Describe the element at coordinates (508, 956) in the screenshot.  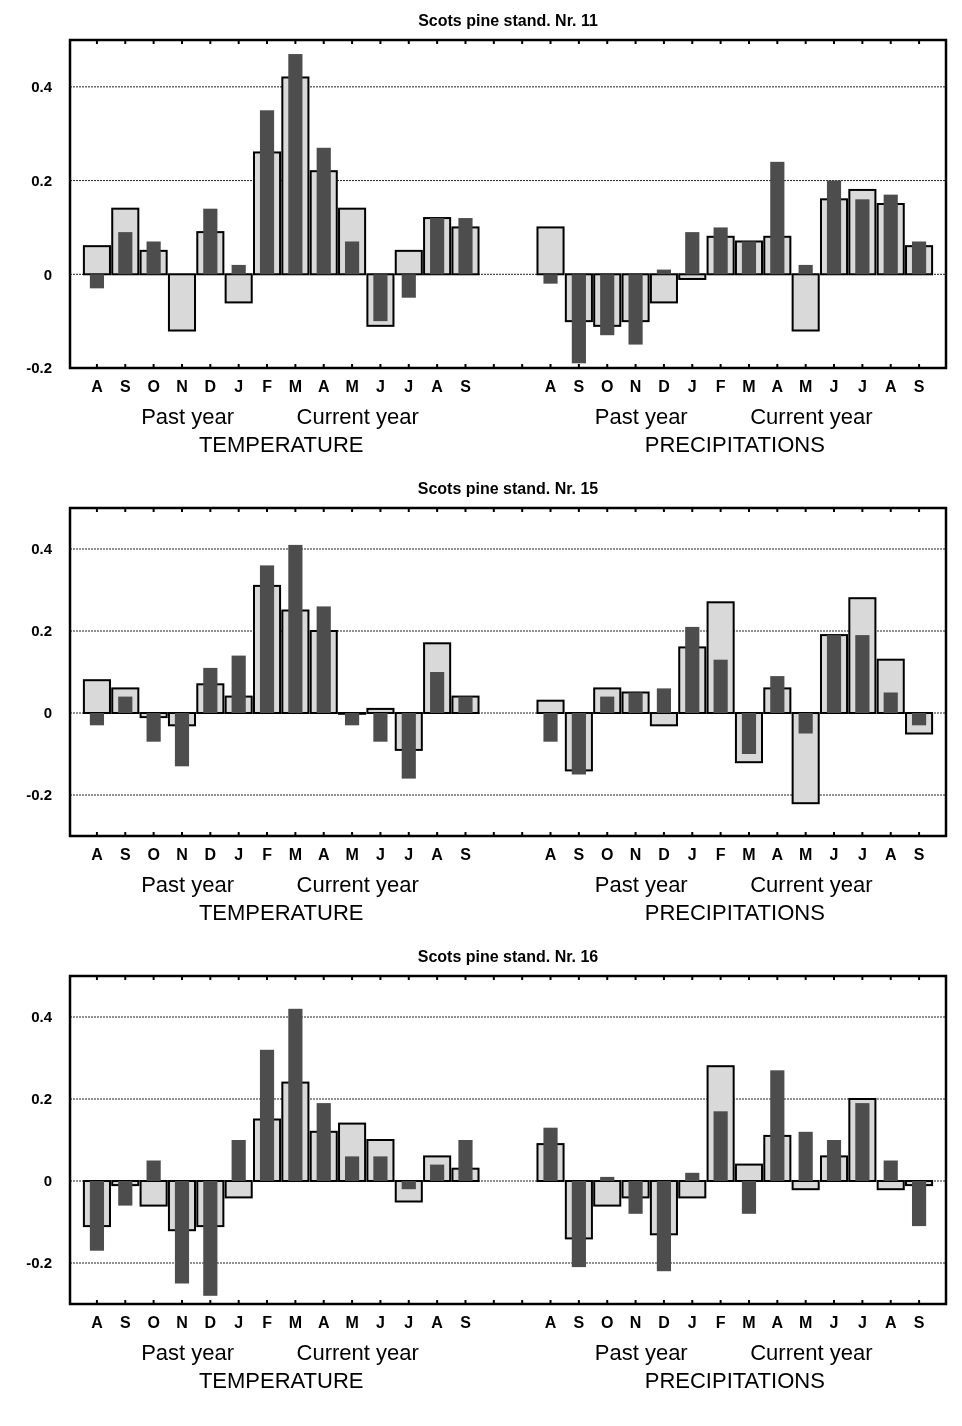
I see `chart-title: Scots pine stand. Nr. 16` at that location.